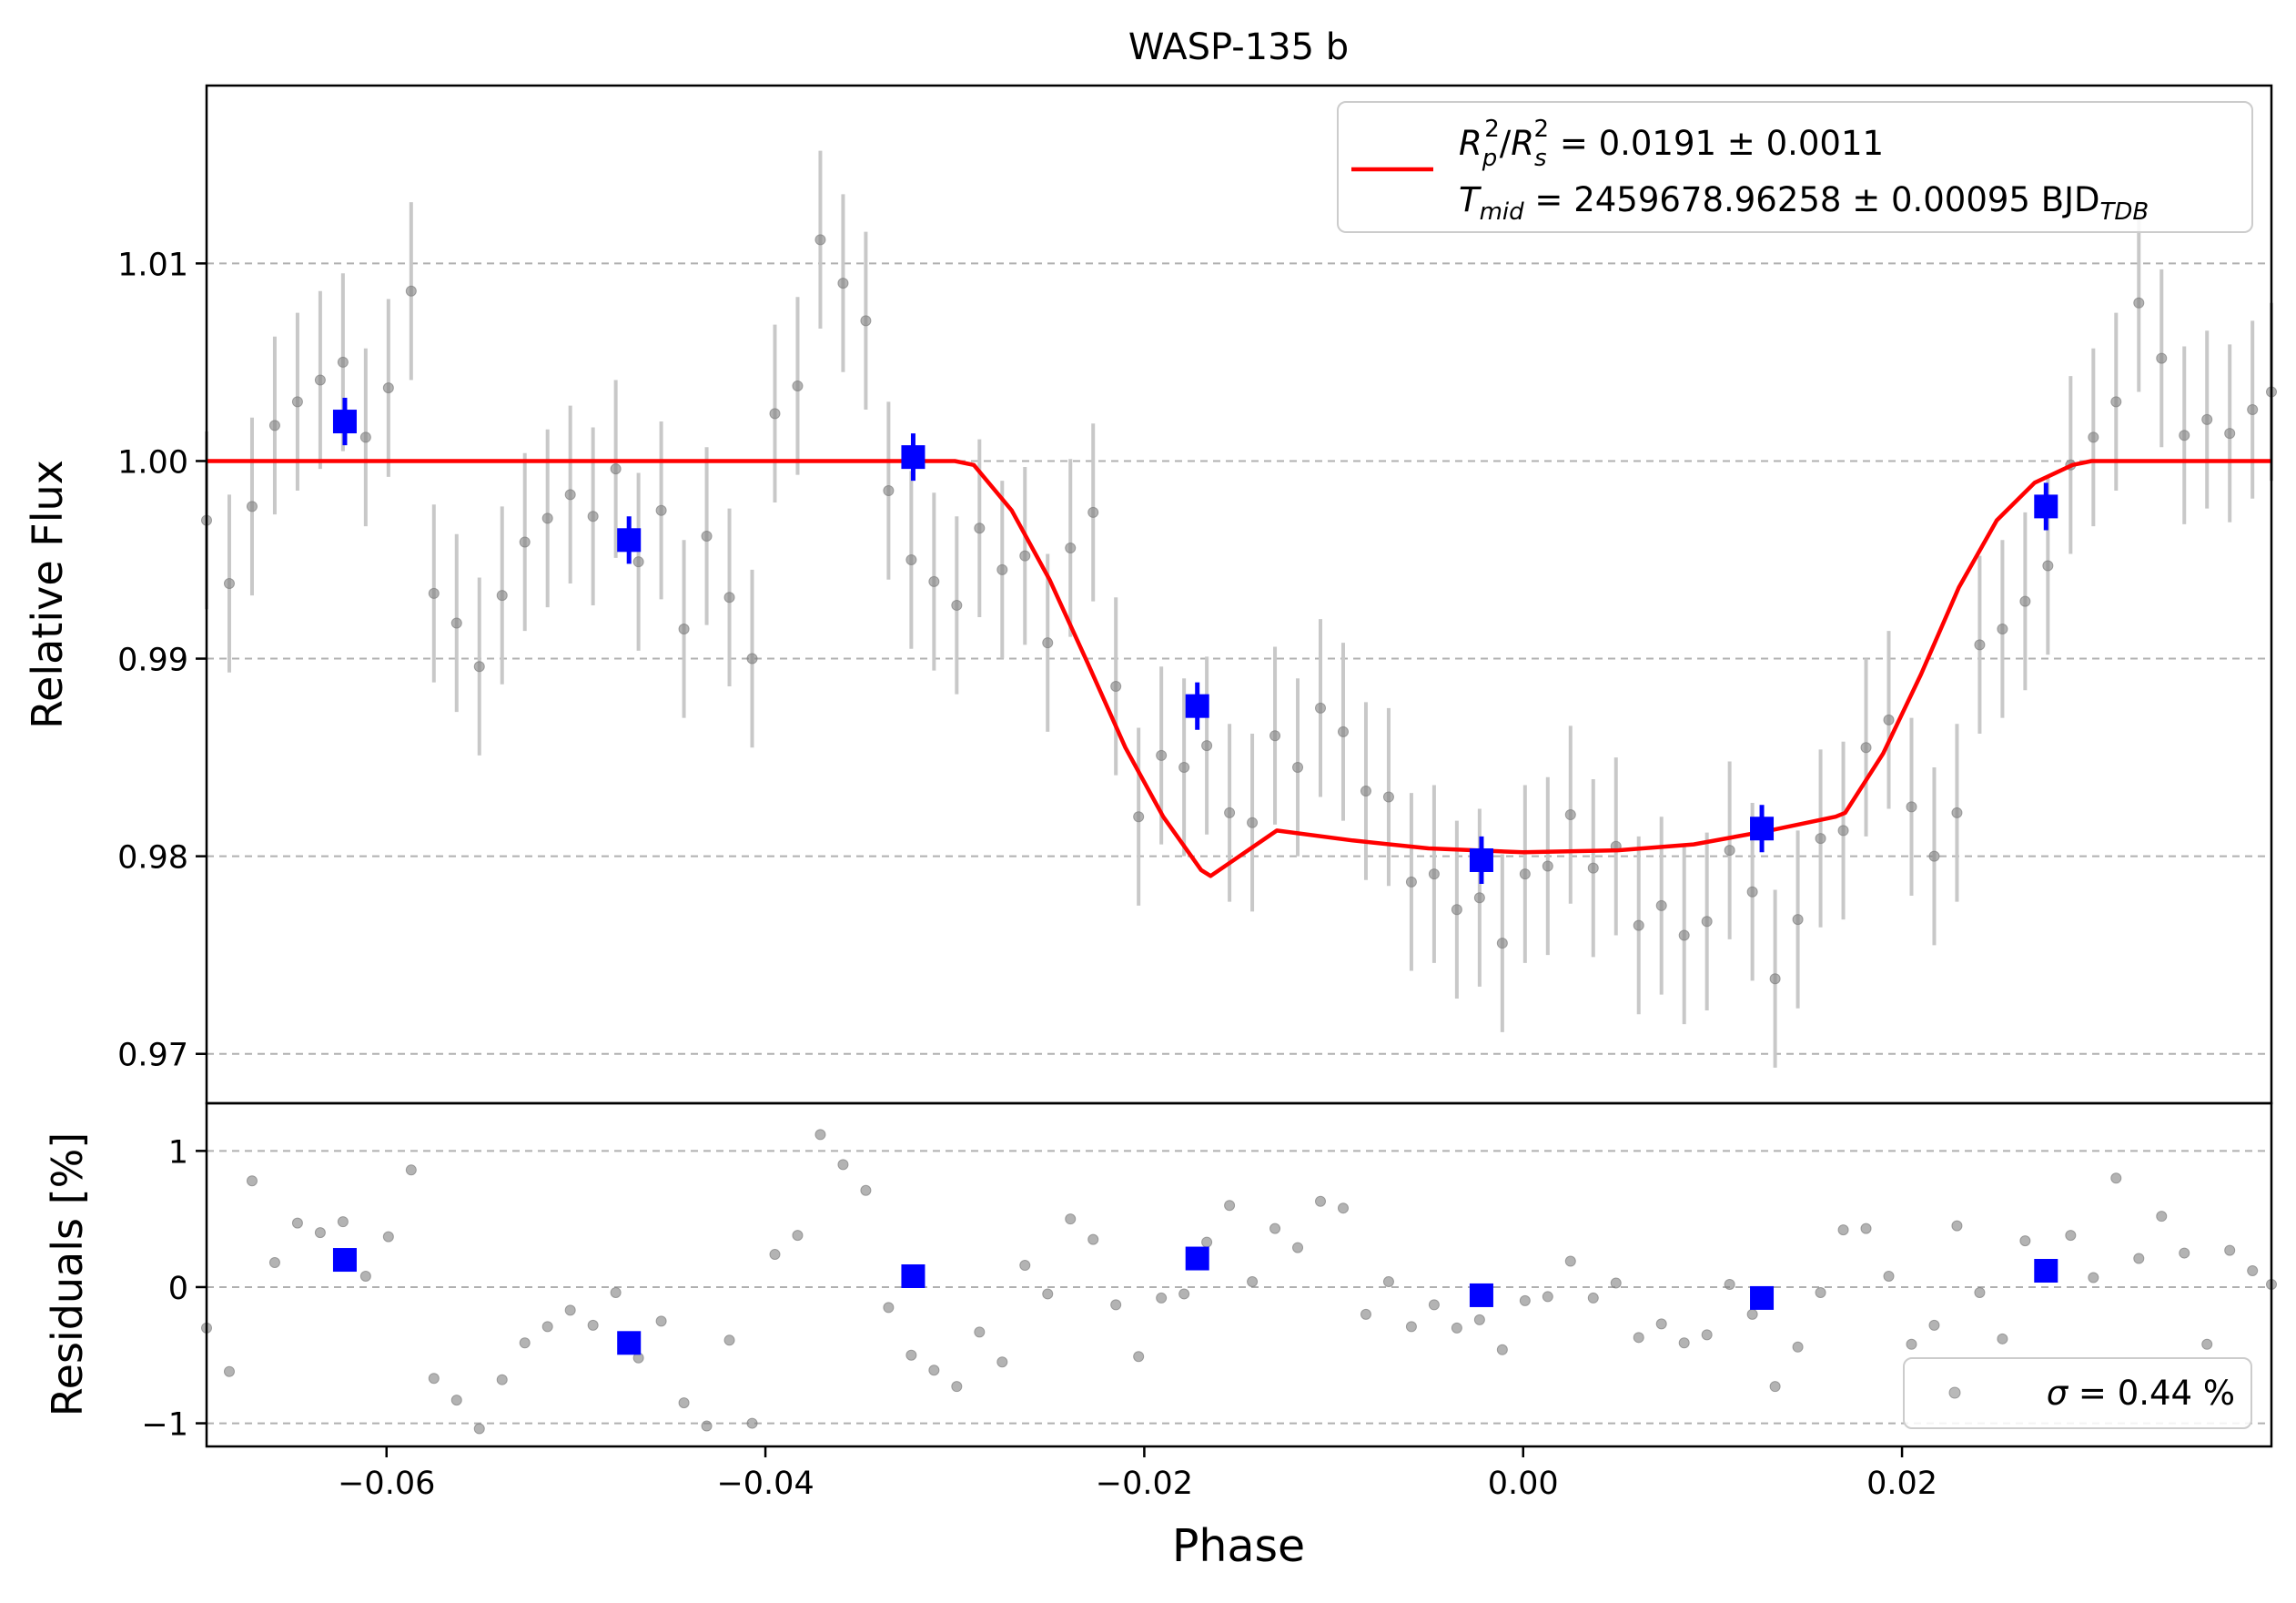 The height and width of the screenshot is (1603, 2296). I want to click on flux-y-tick-label: 0.98, so click(153, 858).